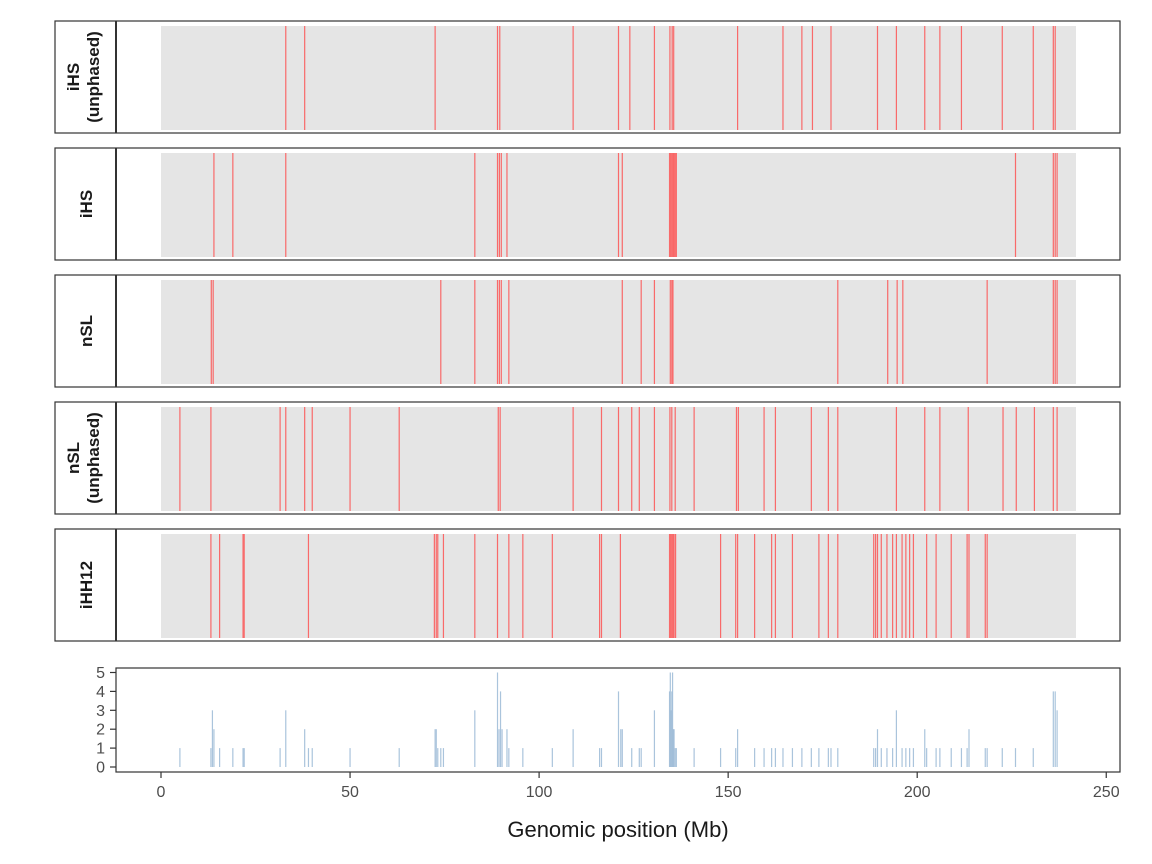 The image size is (1152, 864). Describe the element at coordinates (100, 692) in the screenshot. I see `y-tick-label: 4` at that location.